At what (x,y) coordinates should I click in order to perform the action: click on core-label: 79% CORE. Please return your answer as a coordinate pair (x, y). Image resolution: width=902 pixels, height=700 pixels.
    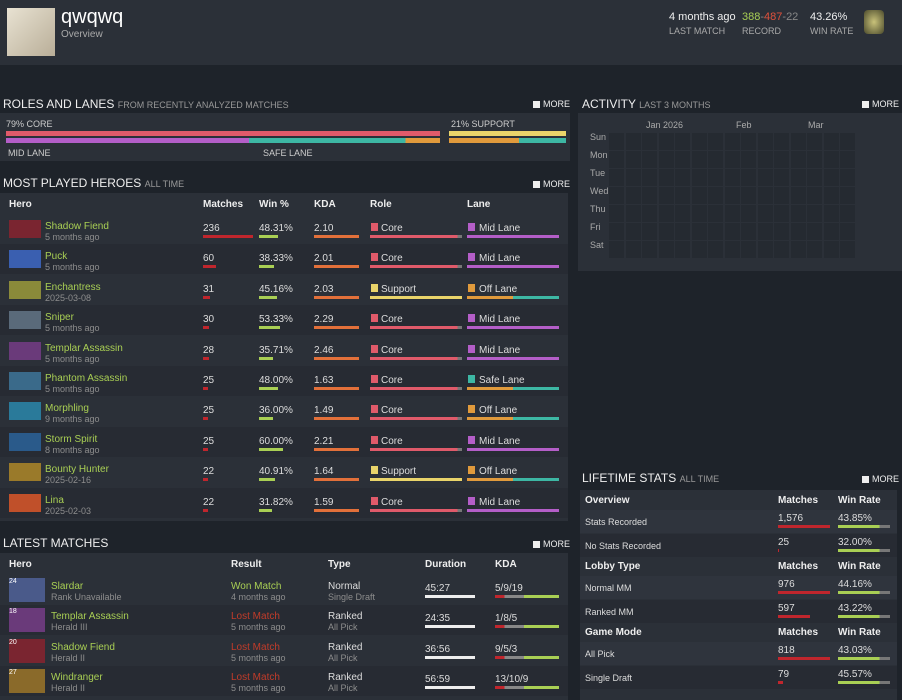
    Looking at the image, I should click on (29, 124).